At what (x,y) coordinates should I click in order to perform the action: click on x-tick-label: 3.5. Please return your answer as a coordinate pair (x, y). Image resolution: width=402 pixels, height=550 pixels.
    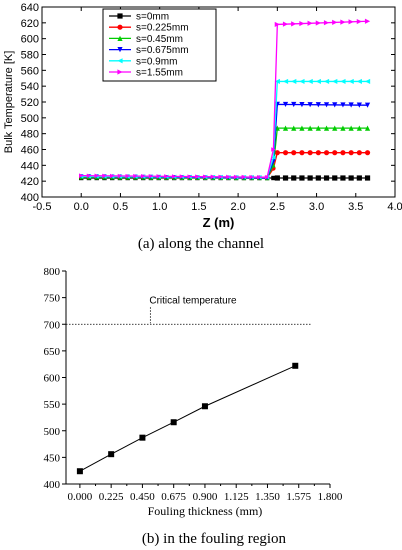
    Looking at the image, I should click on (355, 207).